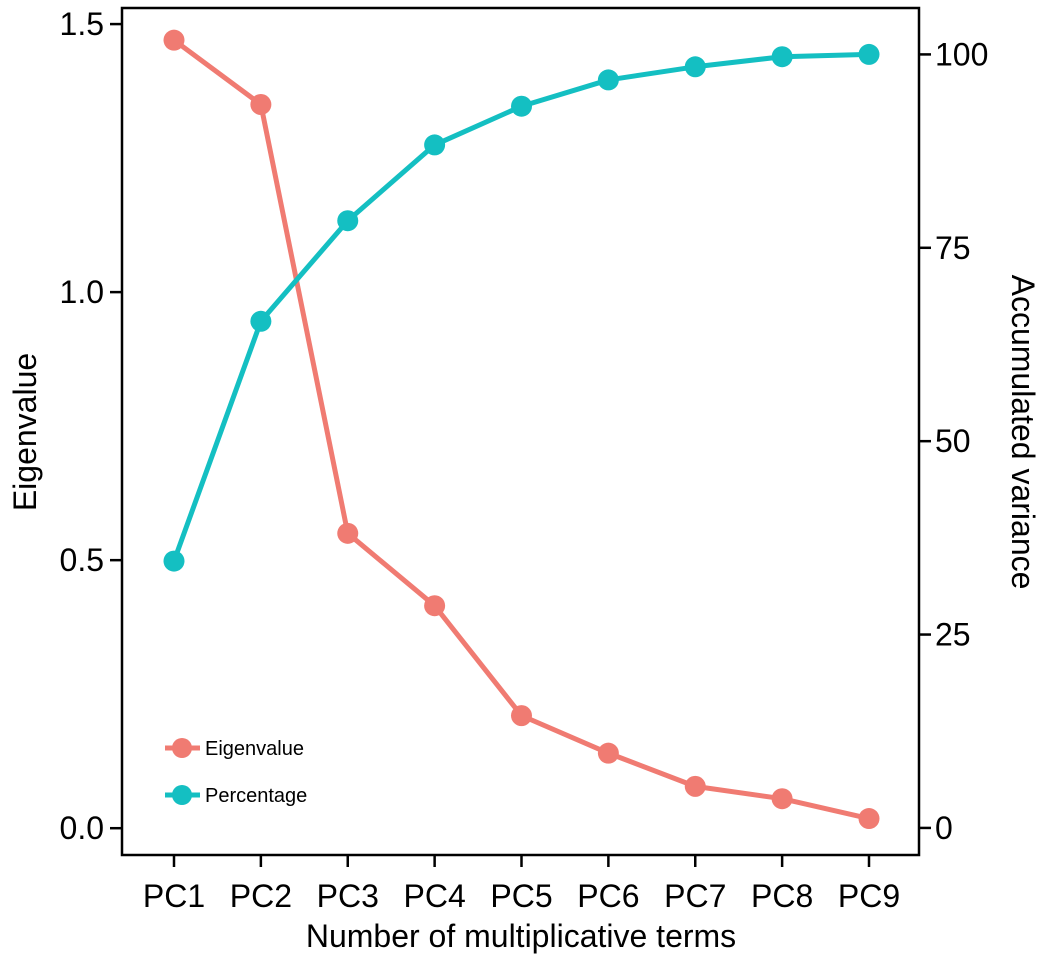  What do you see at coordinates (521, 936) in the screenshot?
I see `x-axis-title: Number of multiplicative terms` at bounding box center [521, 936].